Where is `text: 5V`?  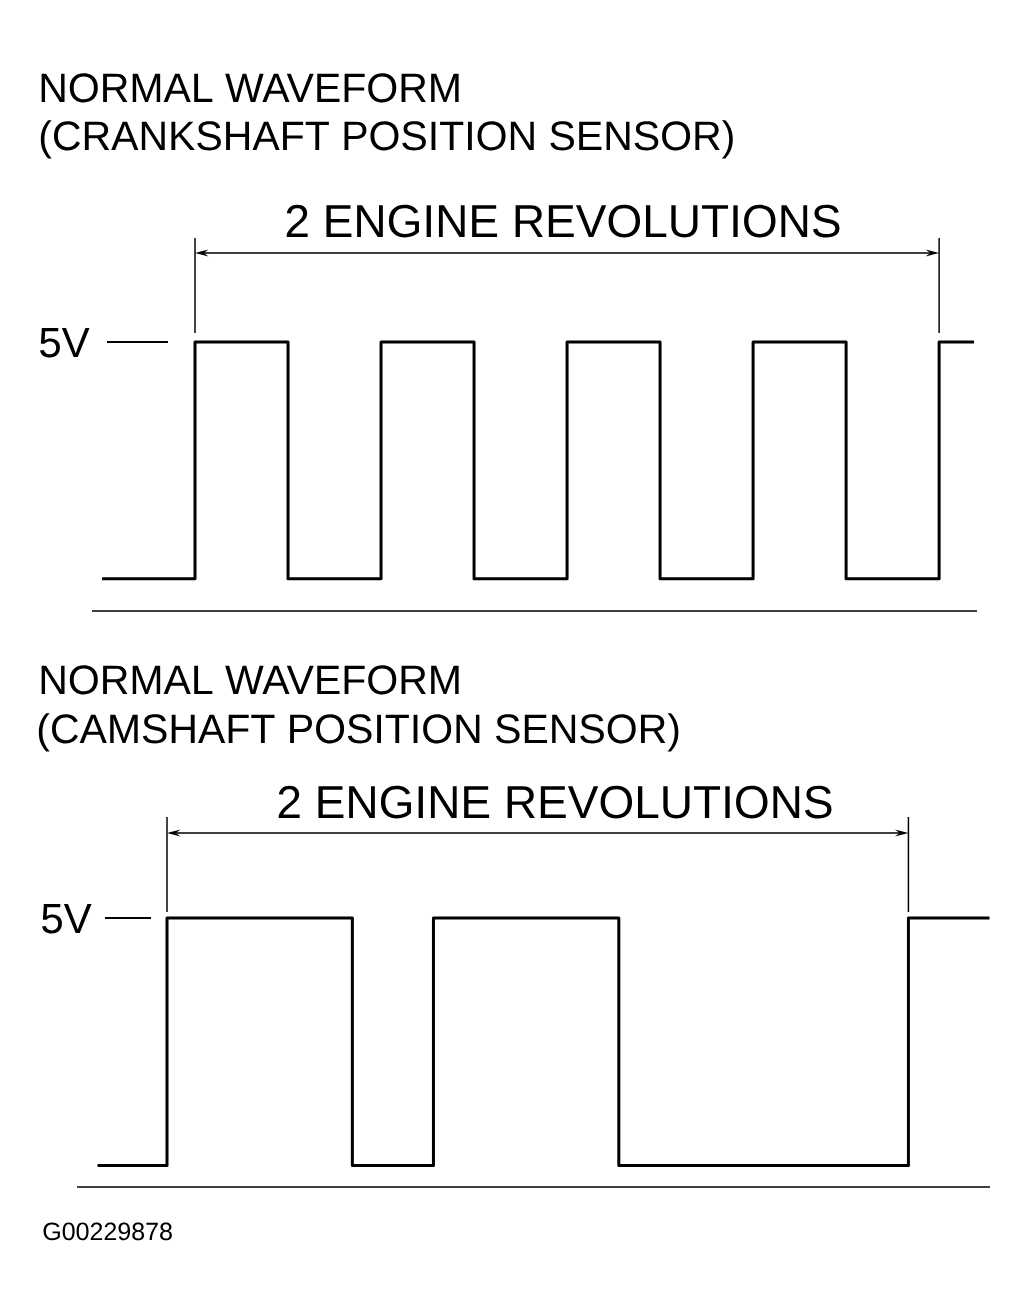 text: 5V is located at coordinates (65, 343).